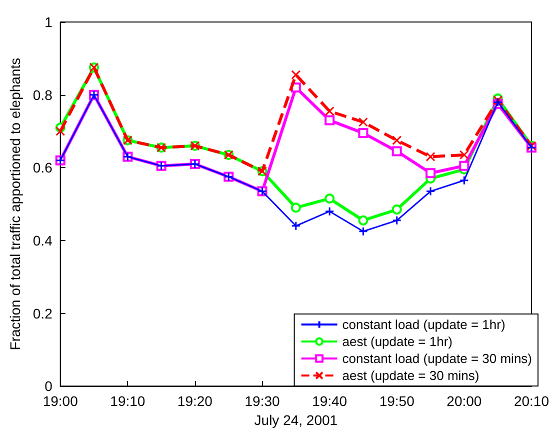  Describe the element at coordinates (464, 401) in the screenshot. I see `x-tick-label: 20:00` at that location.